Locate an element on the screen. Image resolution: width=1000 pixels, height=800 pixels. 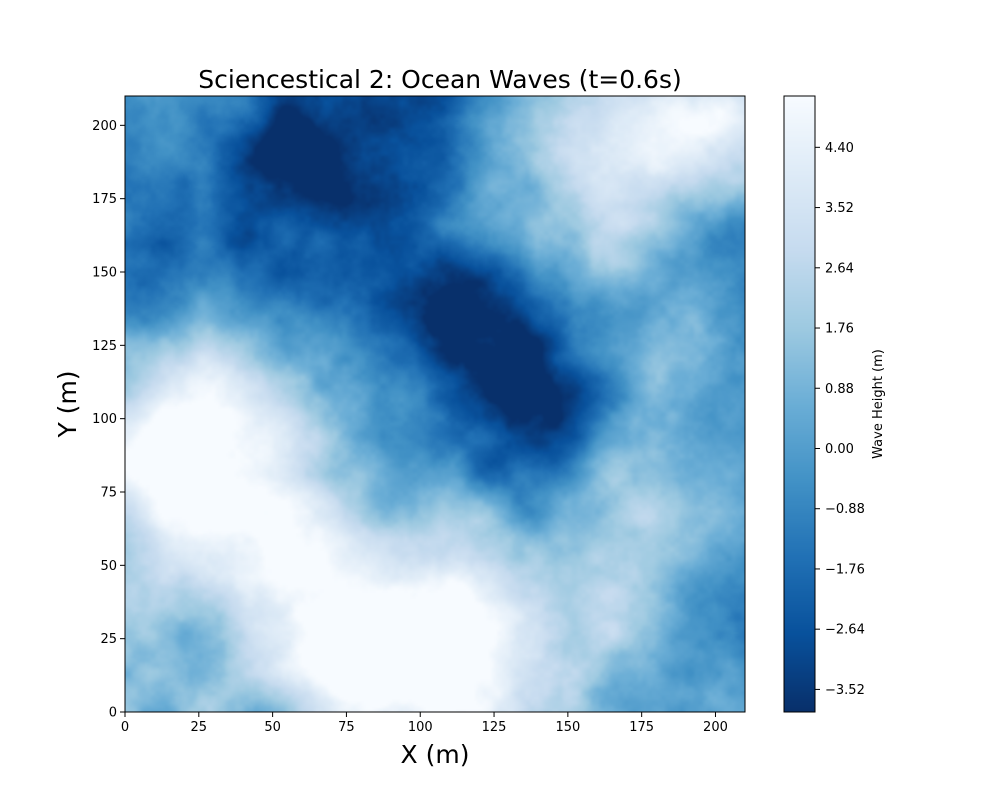
y-tick-label: 200 is located at coordinates (104, 126).